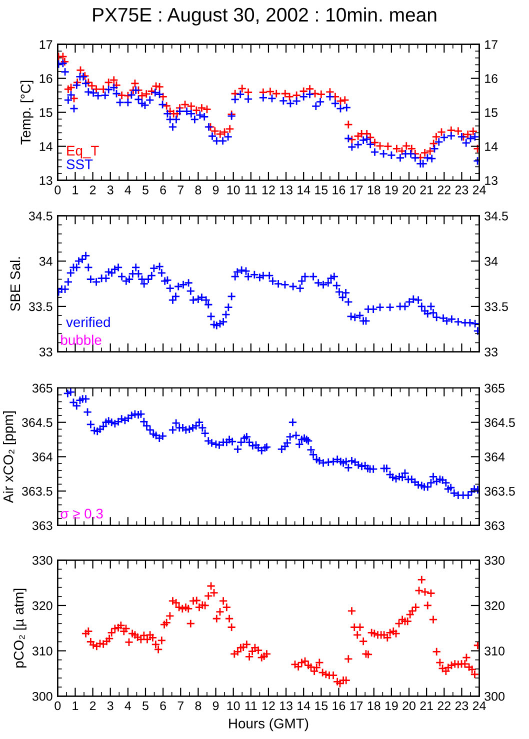  I want to click on y-axis-title: Air xCO₂ [ppm], so click(9, 457).